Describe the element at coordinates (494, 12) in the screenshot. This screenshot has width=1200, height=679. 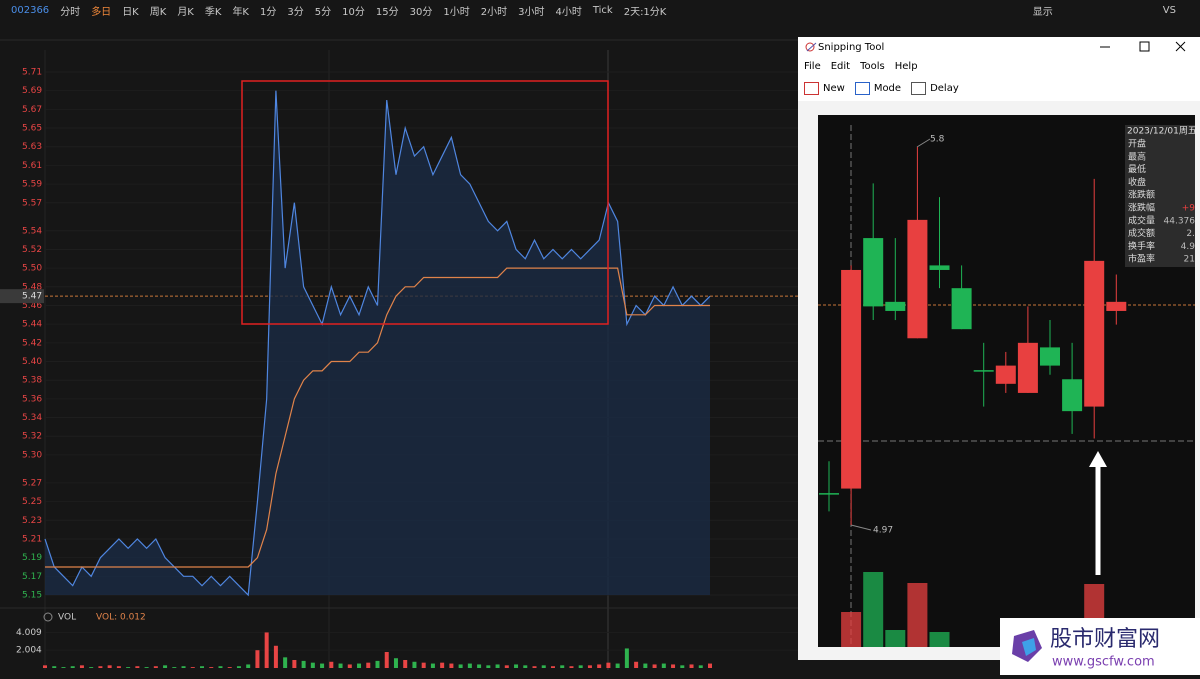
I see `period-tab: 2小时` at that location.